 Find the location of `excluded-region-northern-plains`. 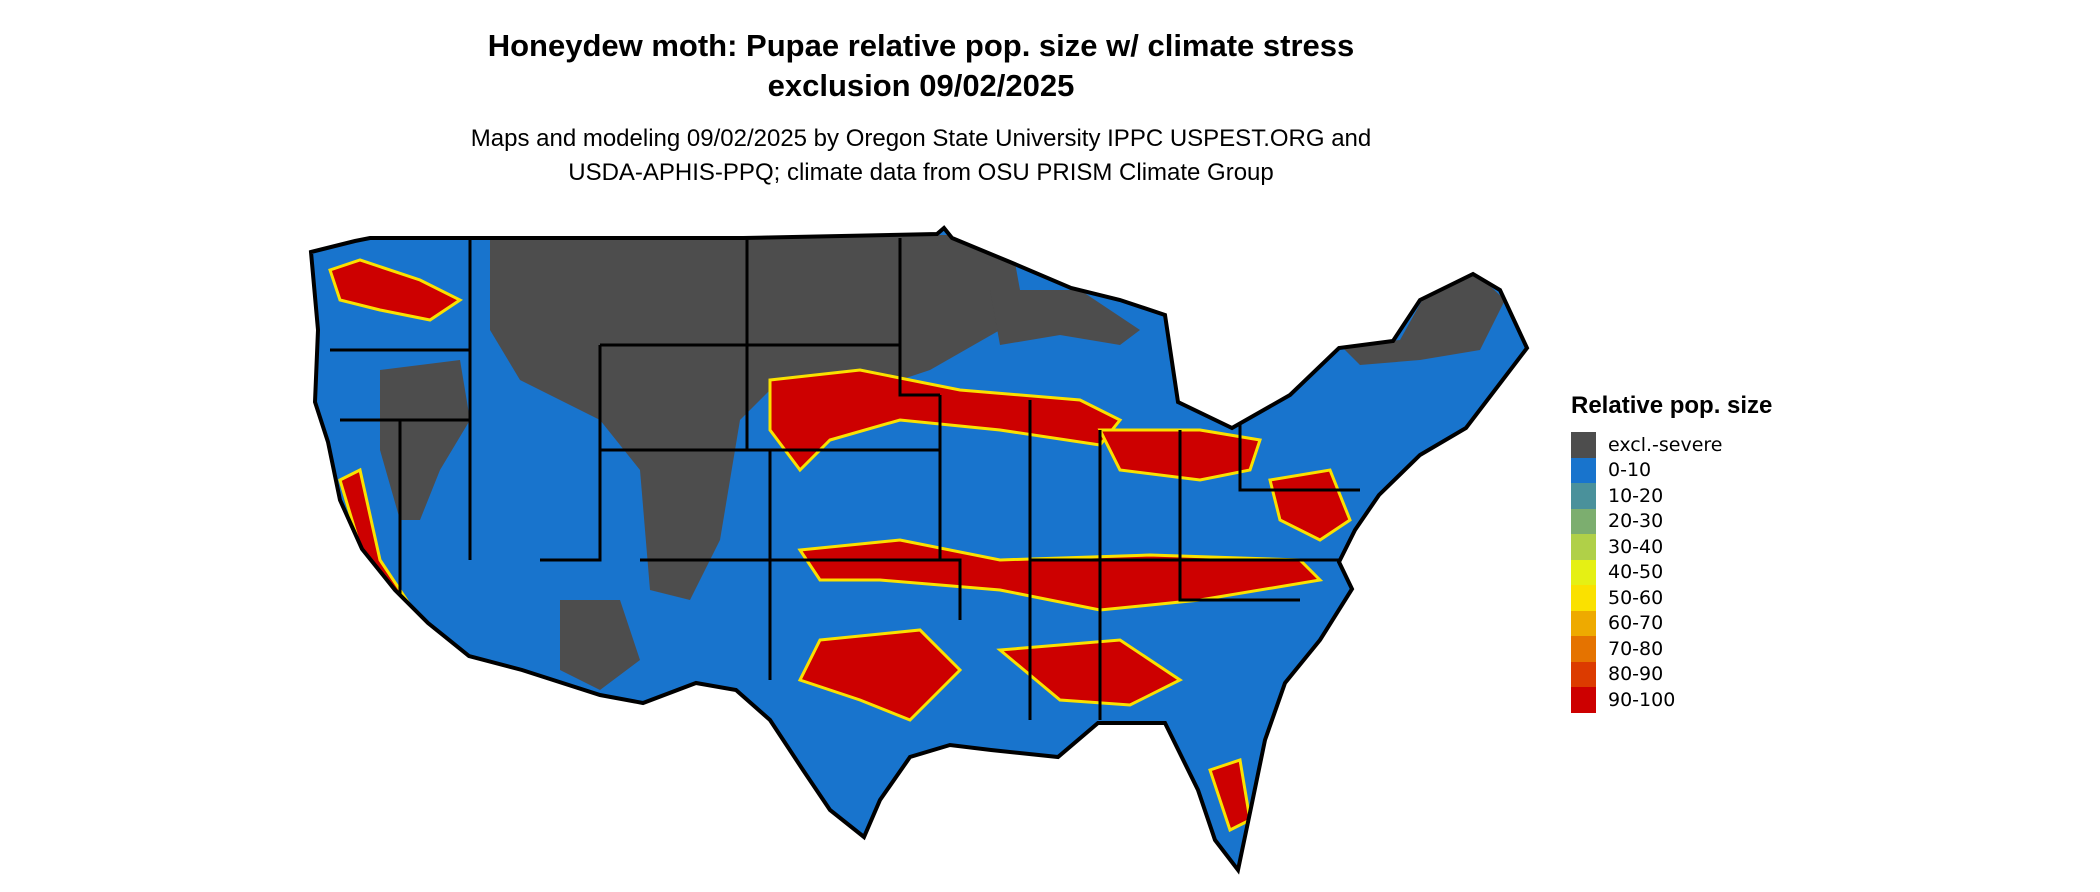

excluded-region-northern-plains is located at coordinates (755, 417).